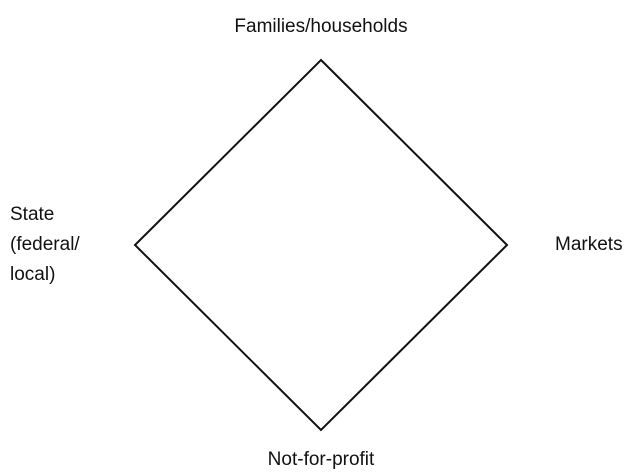 The height and width of the screenshot is (473, 633). Describe the element at coordinates (45, 244) in the screenshot. I see `node-label-line: (federal/` at that location.